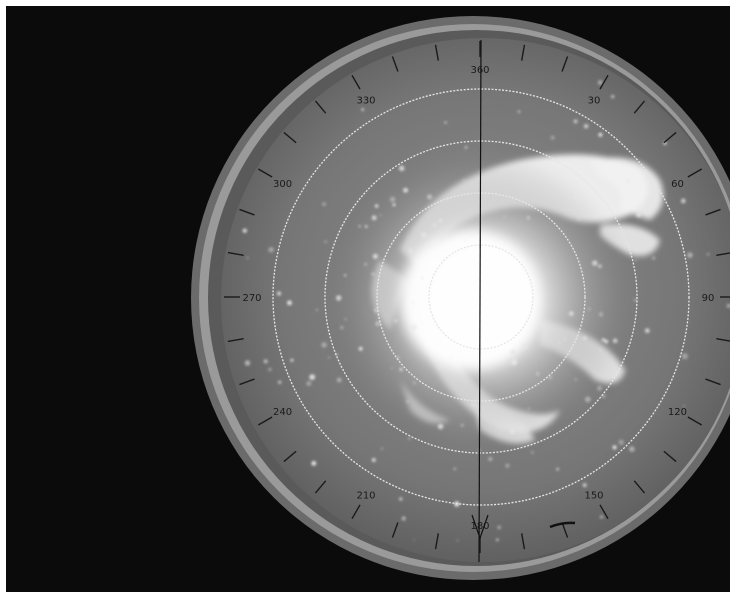 This screenshot has height=592, width=730. What do you see at coordinates (365, 101) in the screenshot?
I see `bearing-label: 330` at bounding box center [365, 101].